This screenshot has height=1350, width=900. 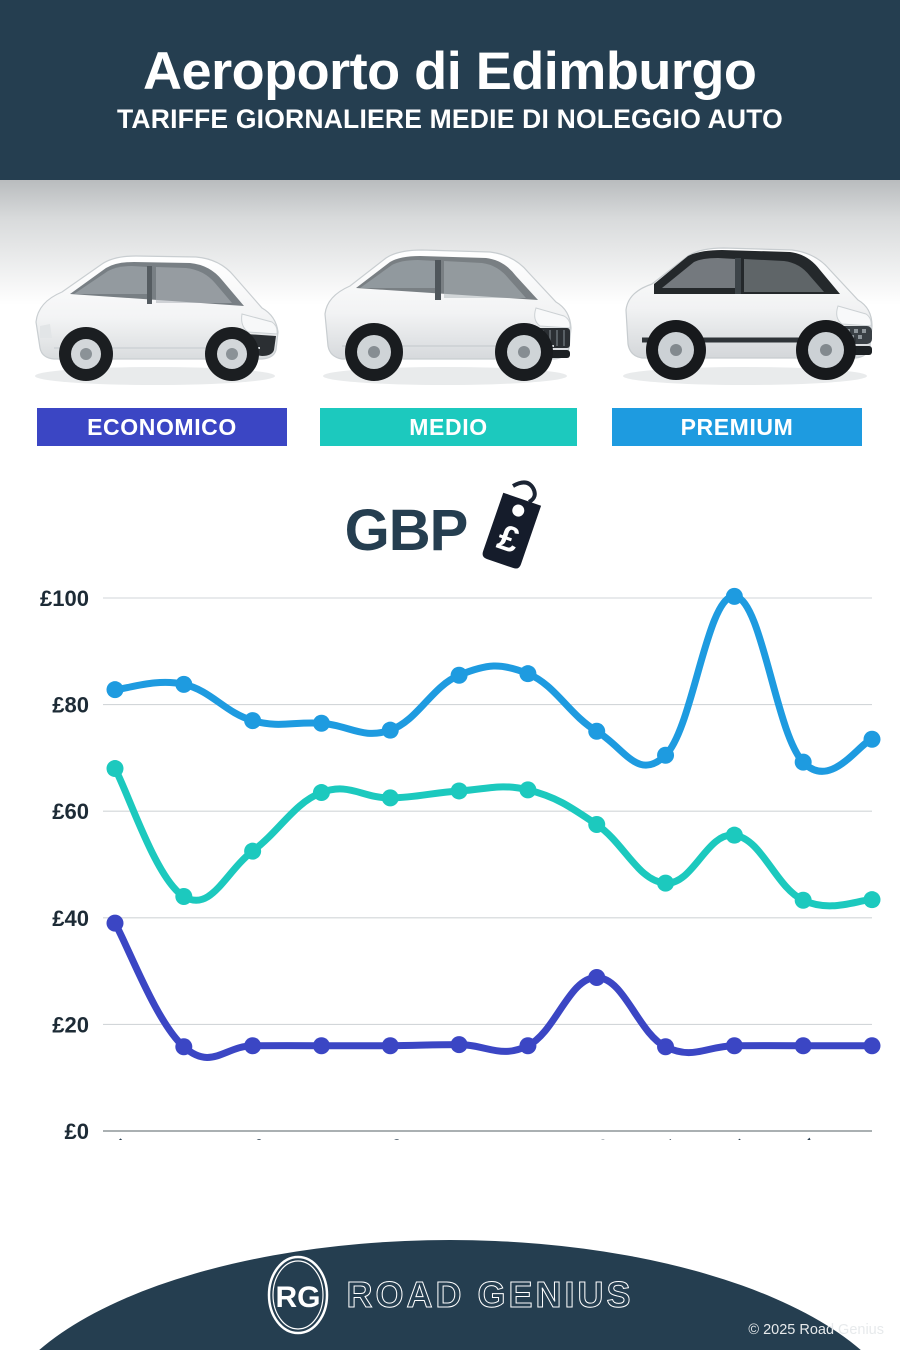 What do you see at coordinates (70, 705) in the screenshot?
I see `y-axis-tick-label: £80` at bounding box center [70, 705].